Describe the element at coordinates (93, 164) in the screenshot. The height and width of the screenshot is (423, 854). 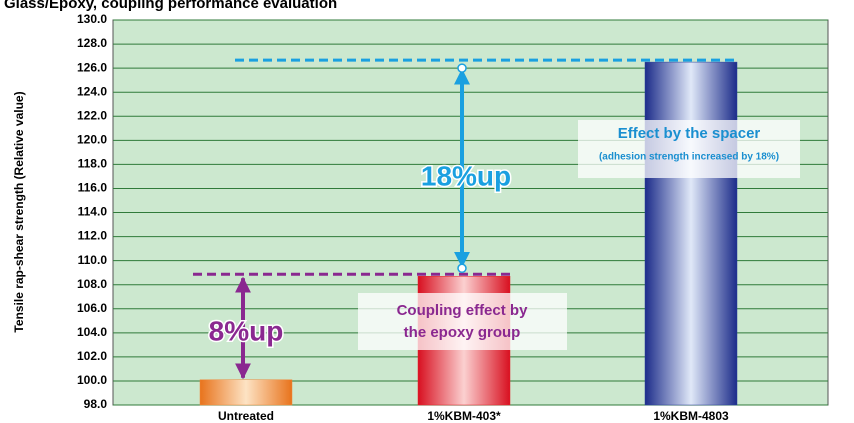
I see `y-tick-label: 118.0` at that location.